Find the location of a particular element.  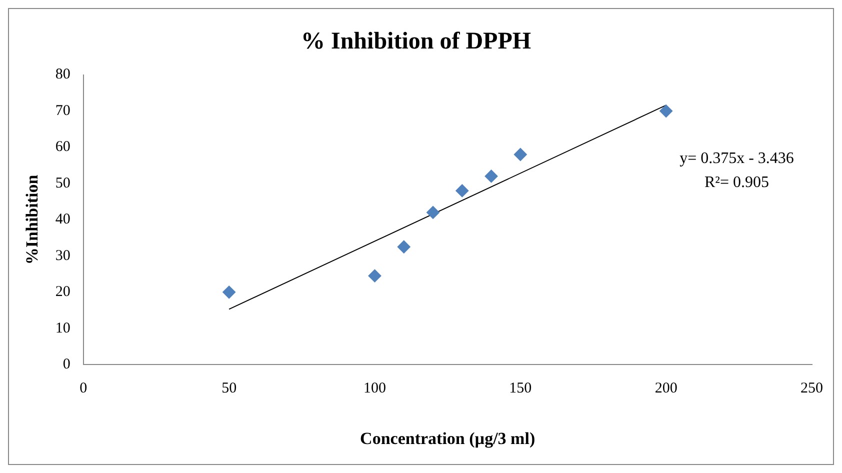

y-tick-label: 50 is located at coordinates (62, 183).